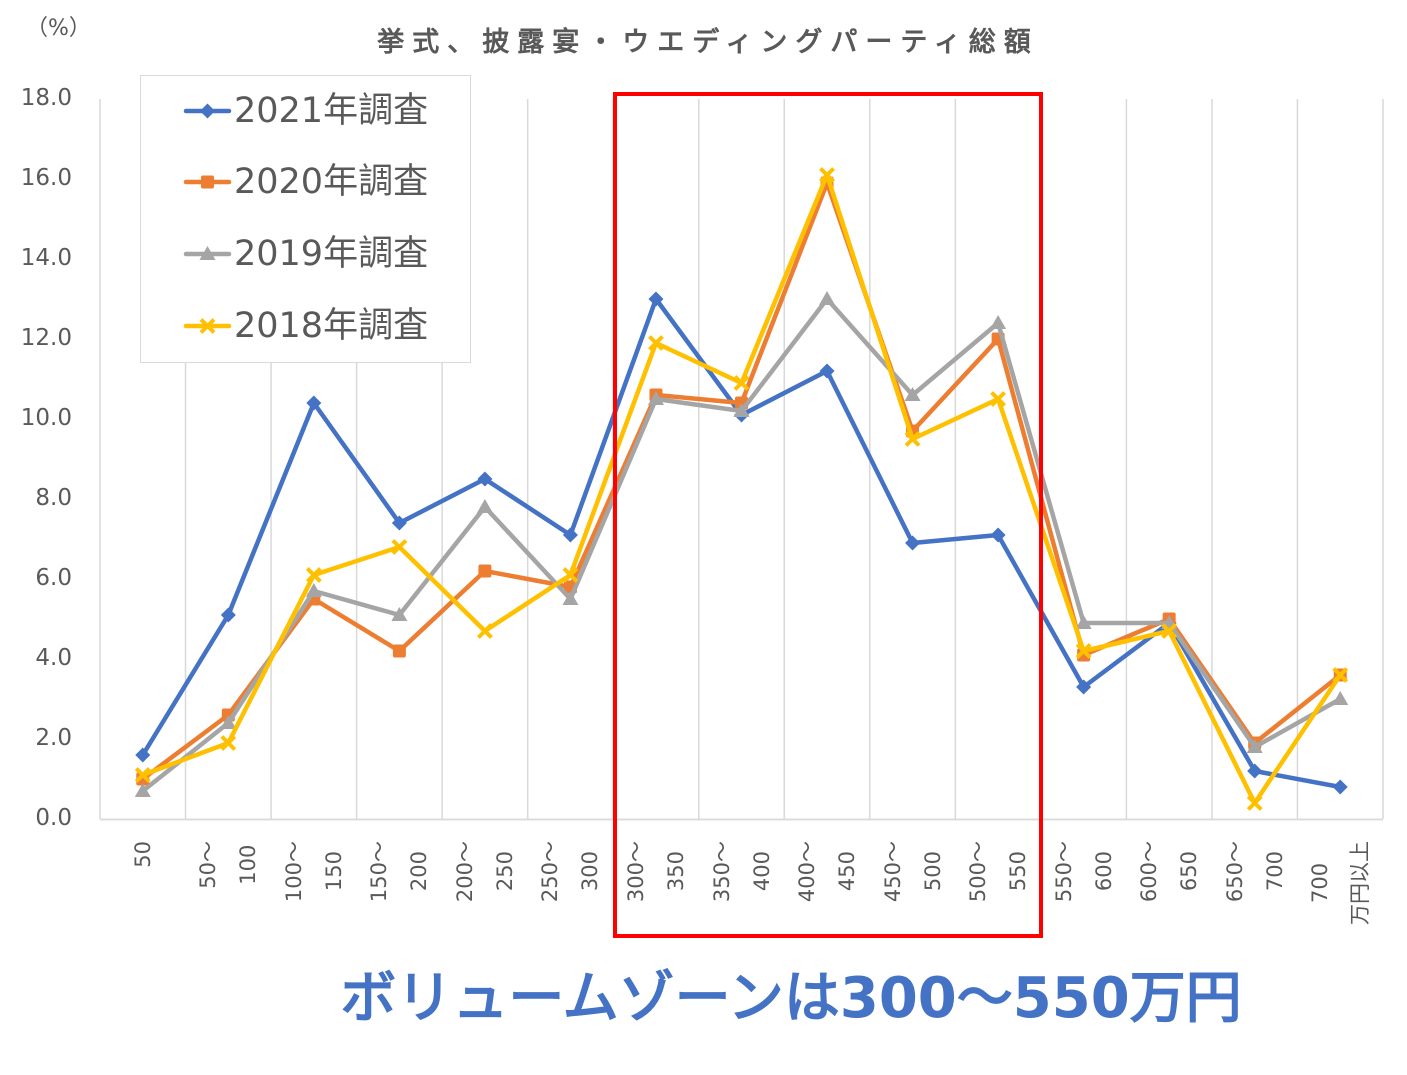  Describe the element at coordinates (46, 418) in the screenshot. I see `y-tick-label: 10.0` at that location.